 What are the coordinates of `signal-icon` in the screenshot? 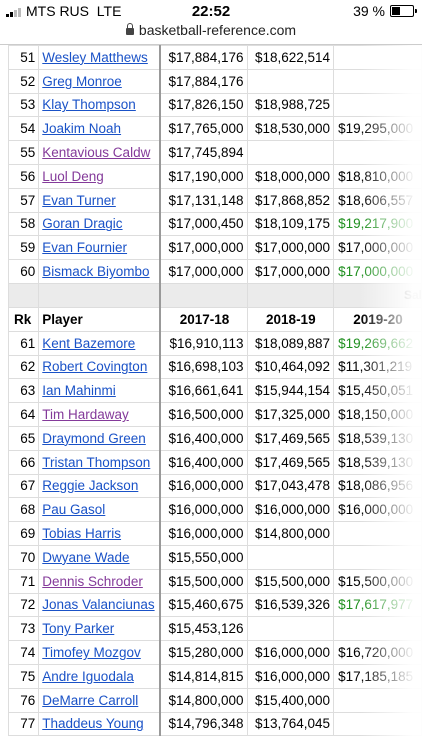 It's located at (13, 11).